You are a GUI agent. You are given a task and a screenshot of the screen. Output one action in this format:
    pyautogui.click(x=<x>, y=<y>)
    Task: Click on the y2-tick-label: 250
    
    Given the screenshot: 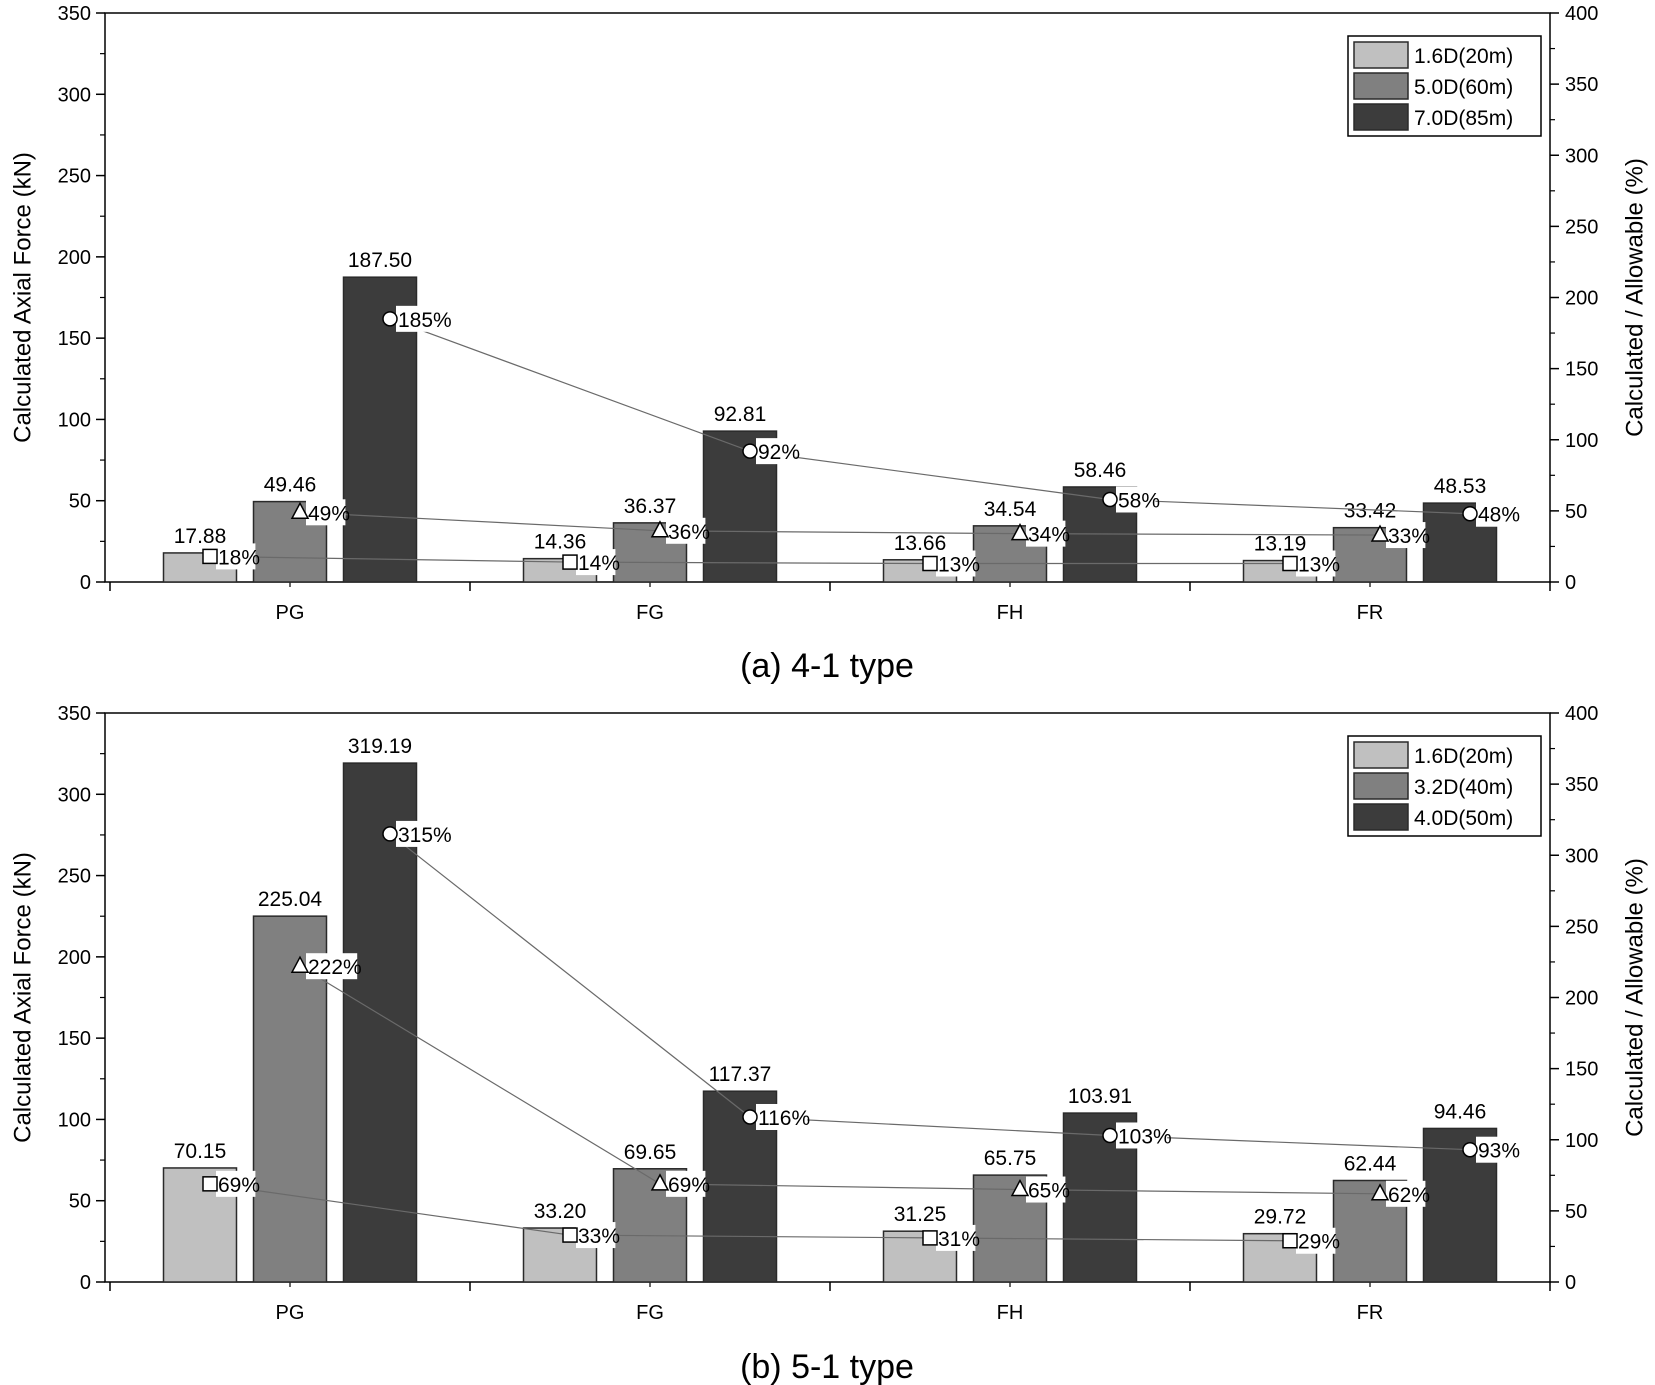 What is the action you would take?
    pyautogui.click(x=1581, y=227)
    